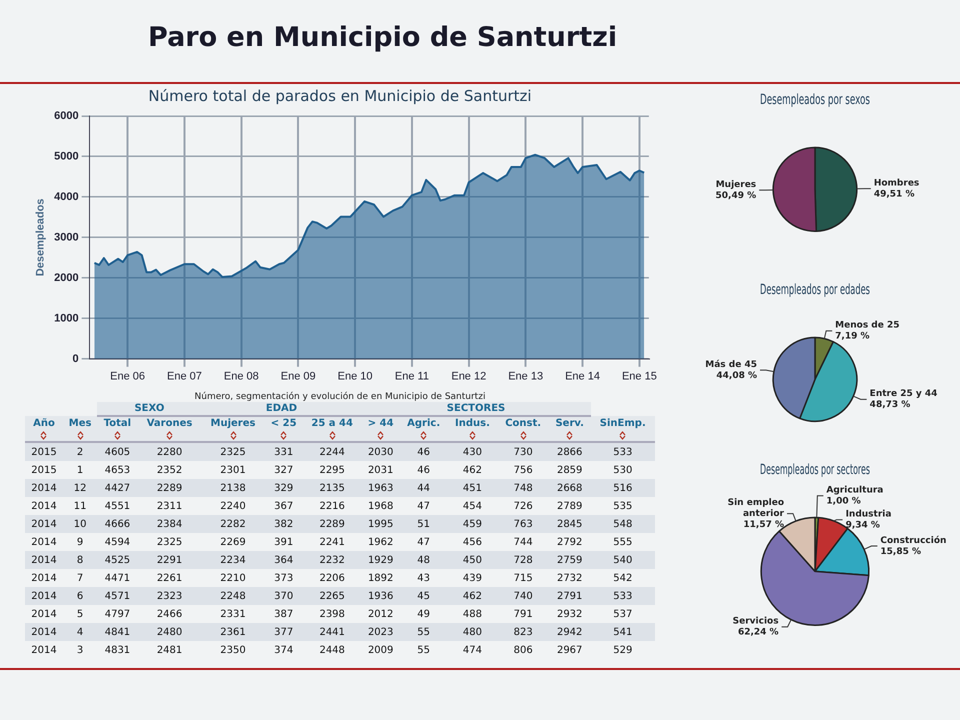 The height and width of the screenshot is (720, 960). What do you see at coordinates (44, 429) in the screenshot?
I see `y-axis-title: Año` at bounding box center [44, 429].